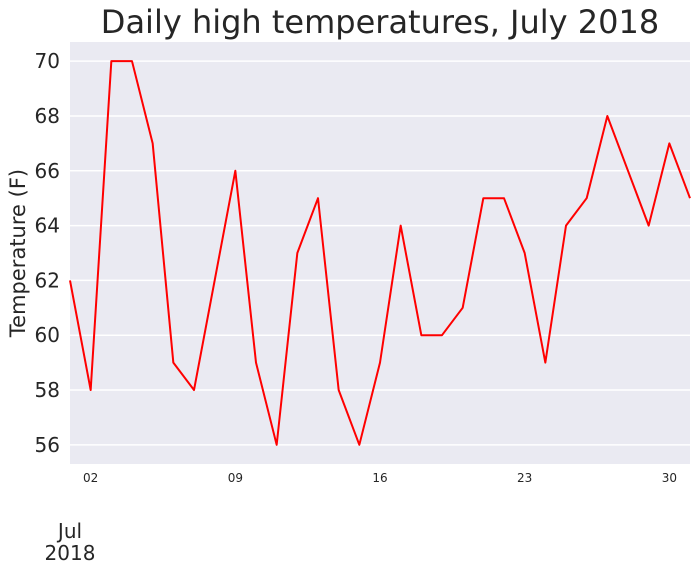 This screenshot has height=575, width=700. I want to click on x-axis-ticks: 02 09 16 23 30, so click(380, 478).